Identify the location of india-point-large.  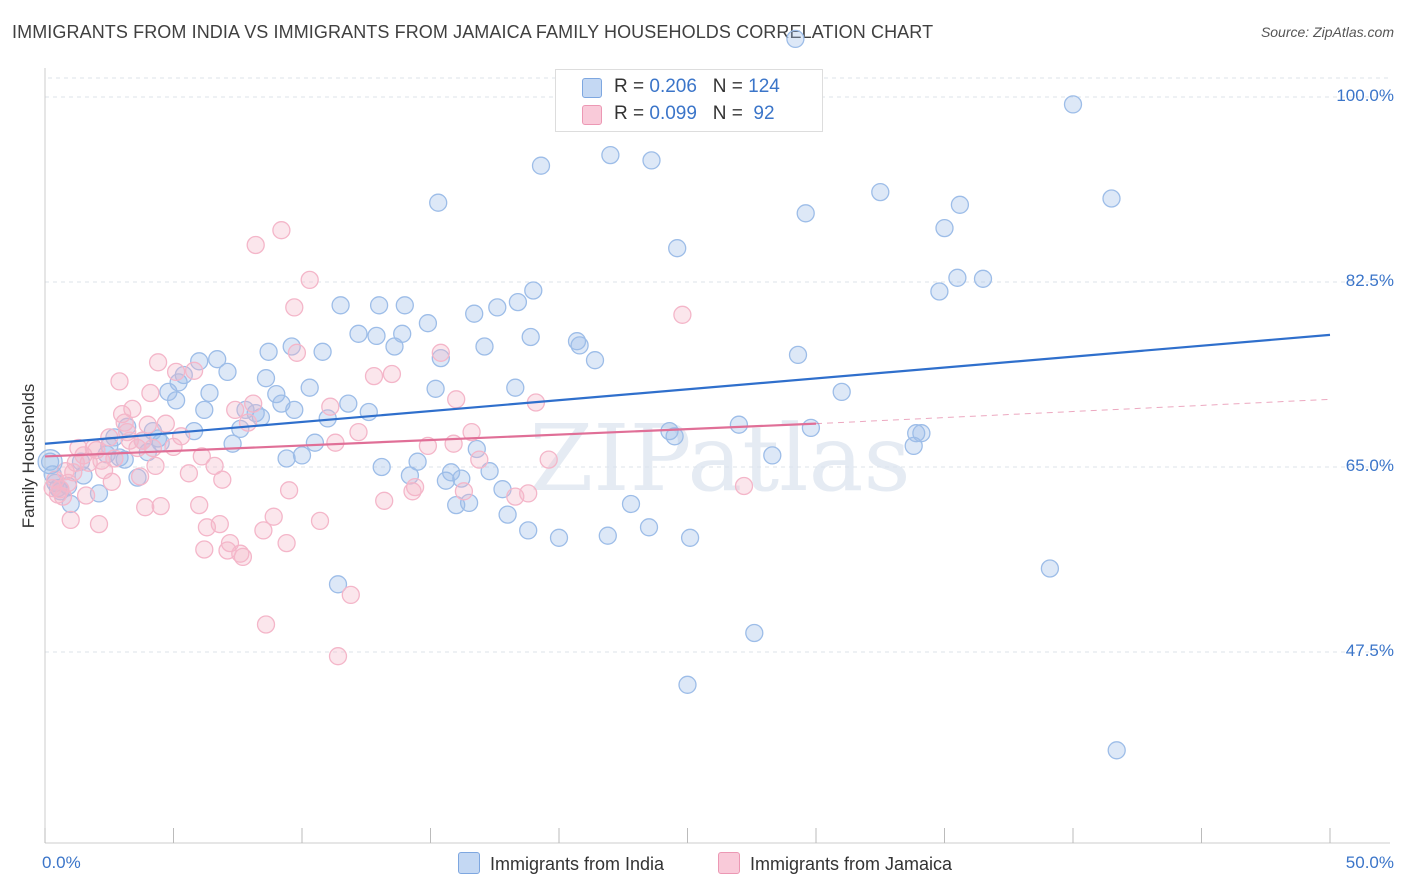
(50, 462).